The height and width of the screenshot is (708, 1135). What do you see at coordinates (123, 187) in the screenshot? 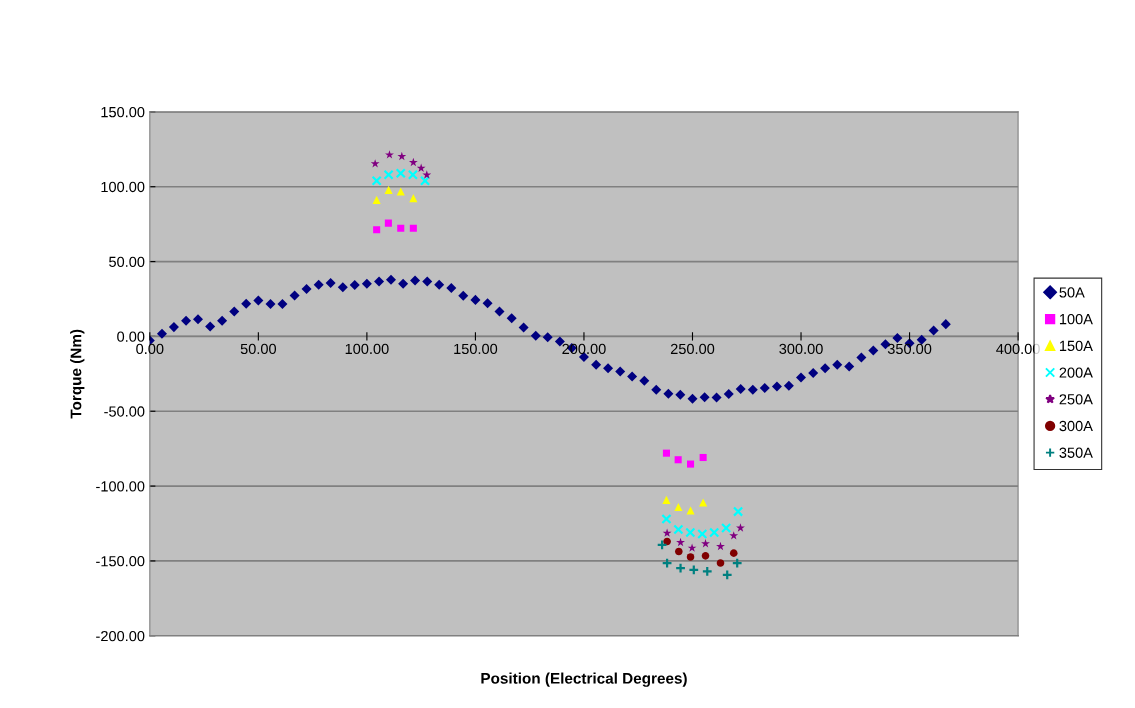
I see `y-tick-label: 100.00` at bounding box center [123, 187].